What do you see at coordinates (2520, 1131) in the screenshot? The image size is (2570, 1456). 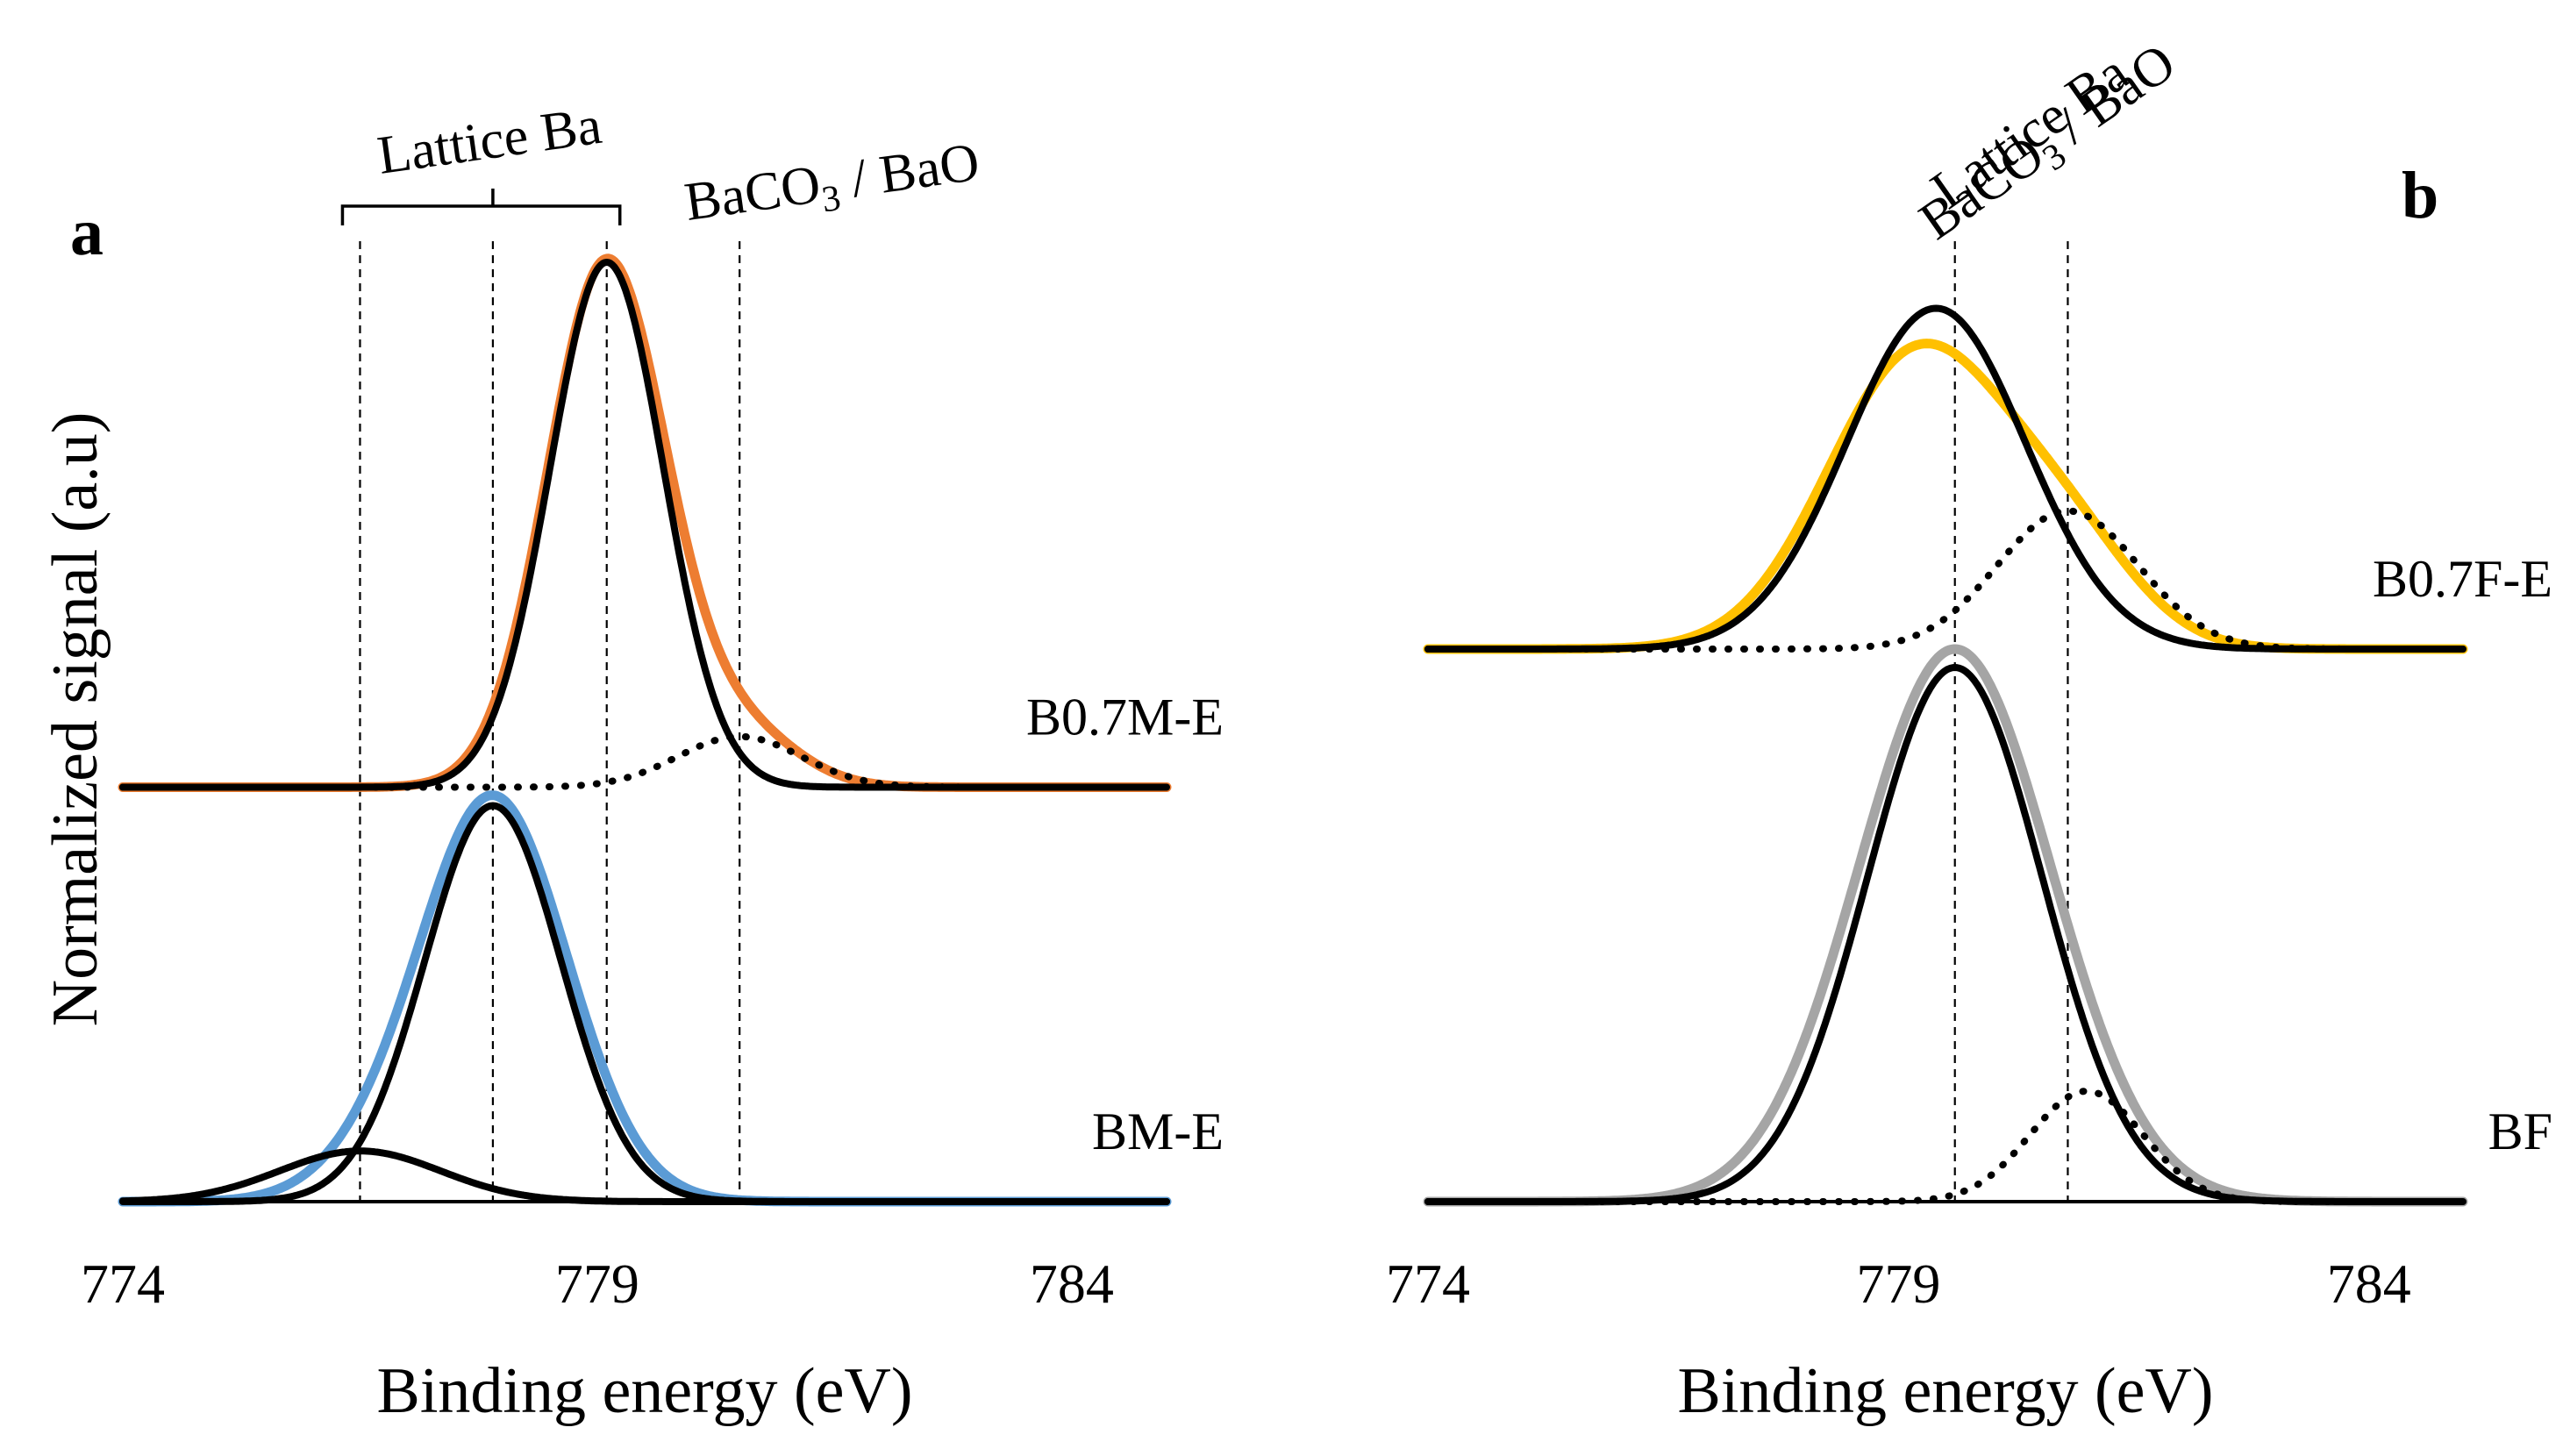 I see `series-label-bf: BF` at bounding box center [2520, 1131].